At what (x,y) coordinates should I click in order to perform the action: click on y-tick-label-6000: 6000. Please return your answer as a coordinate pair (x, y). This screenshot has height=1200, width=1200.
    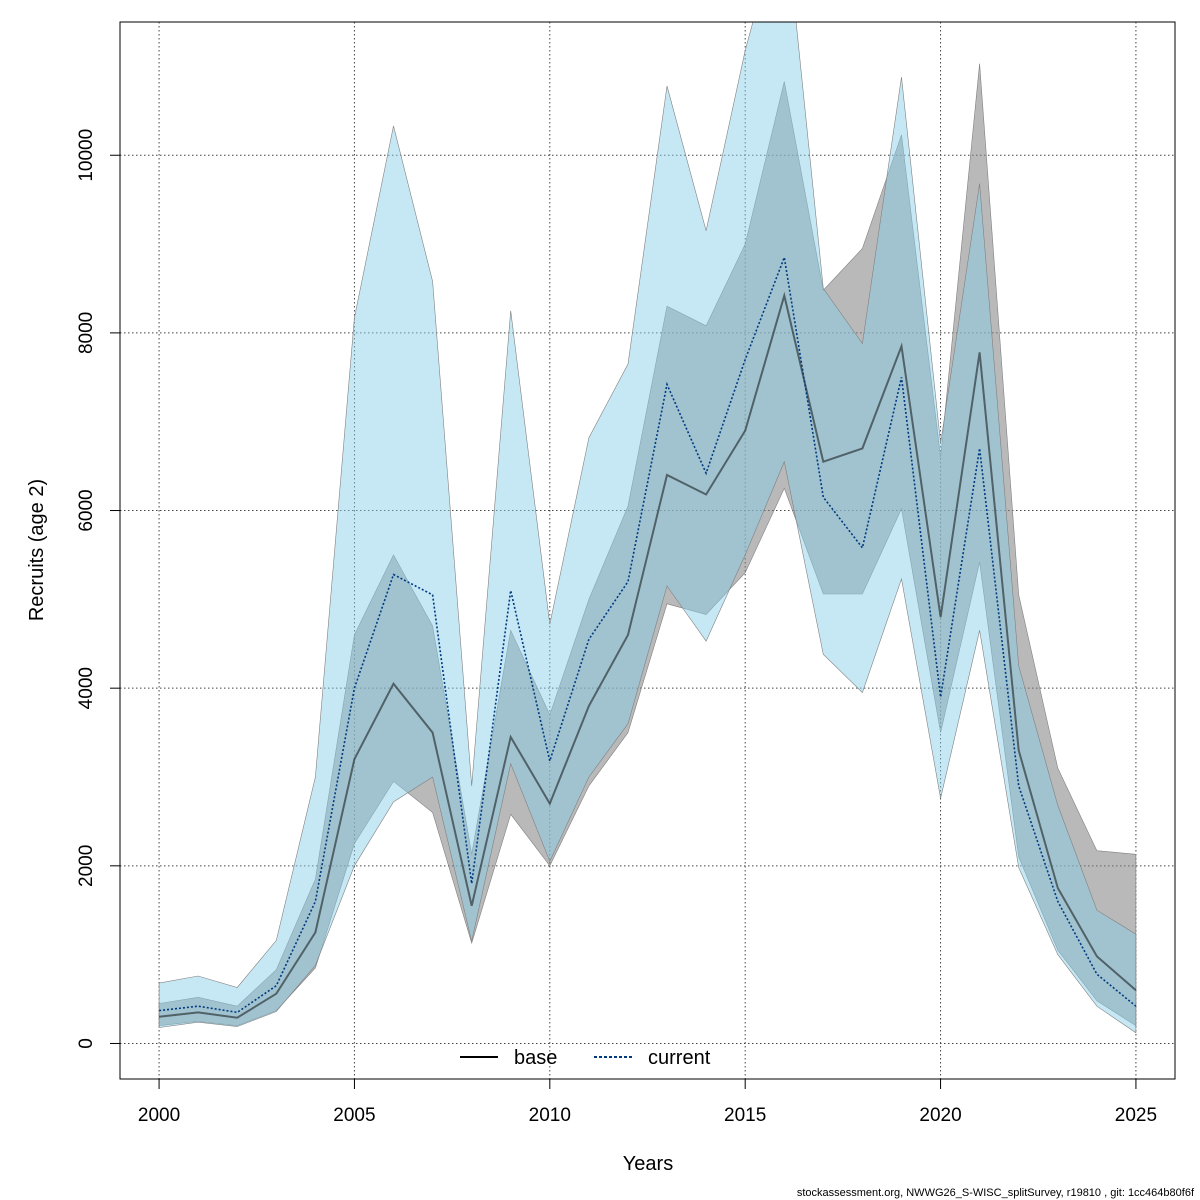
    Looking at the image, I should click on (86, 510).